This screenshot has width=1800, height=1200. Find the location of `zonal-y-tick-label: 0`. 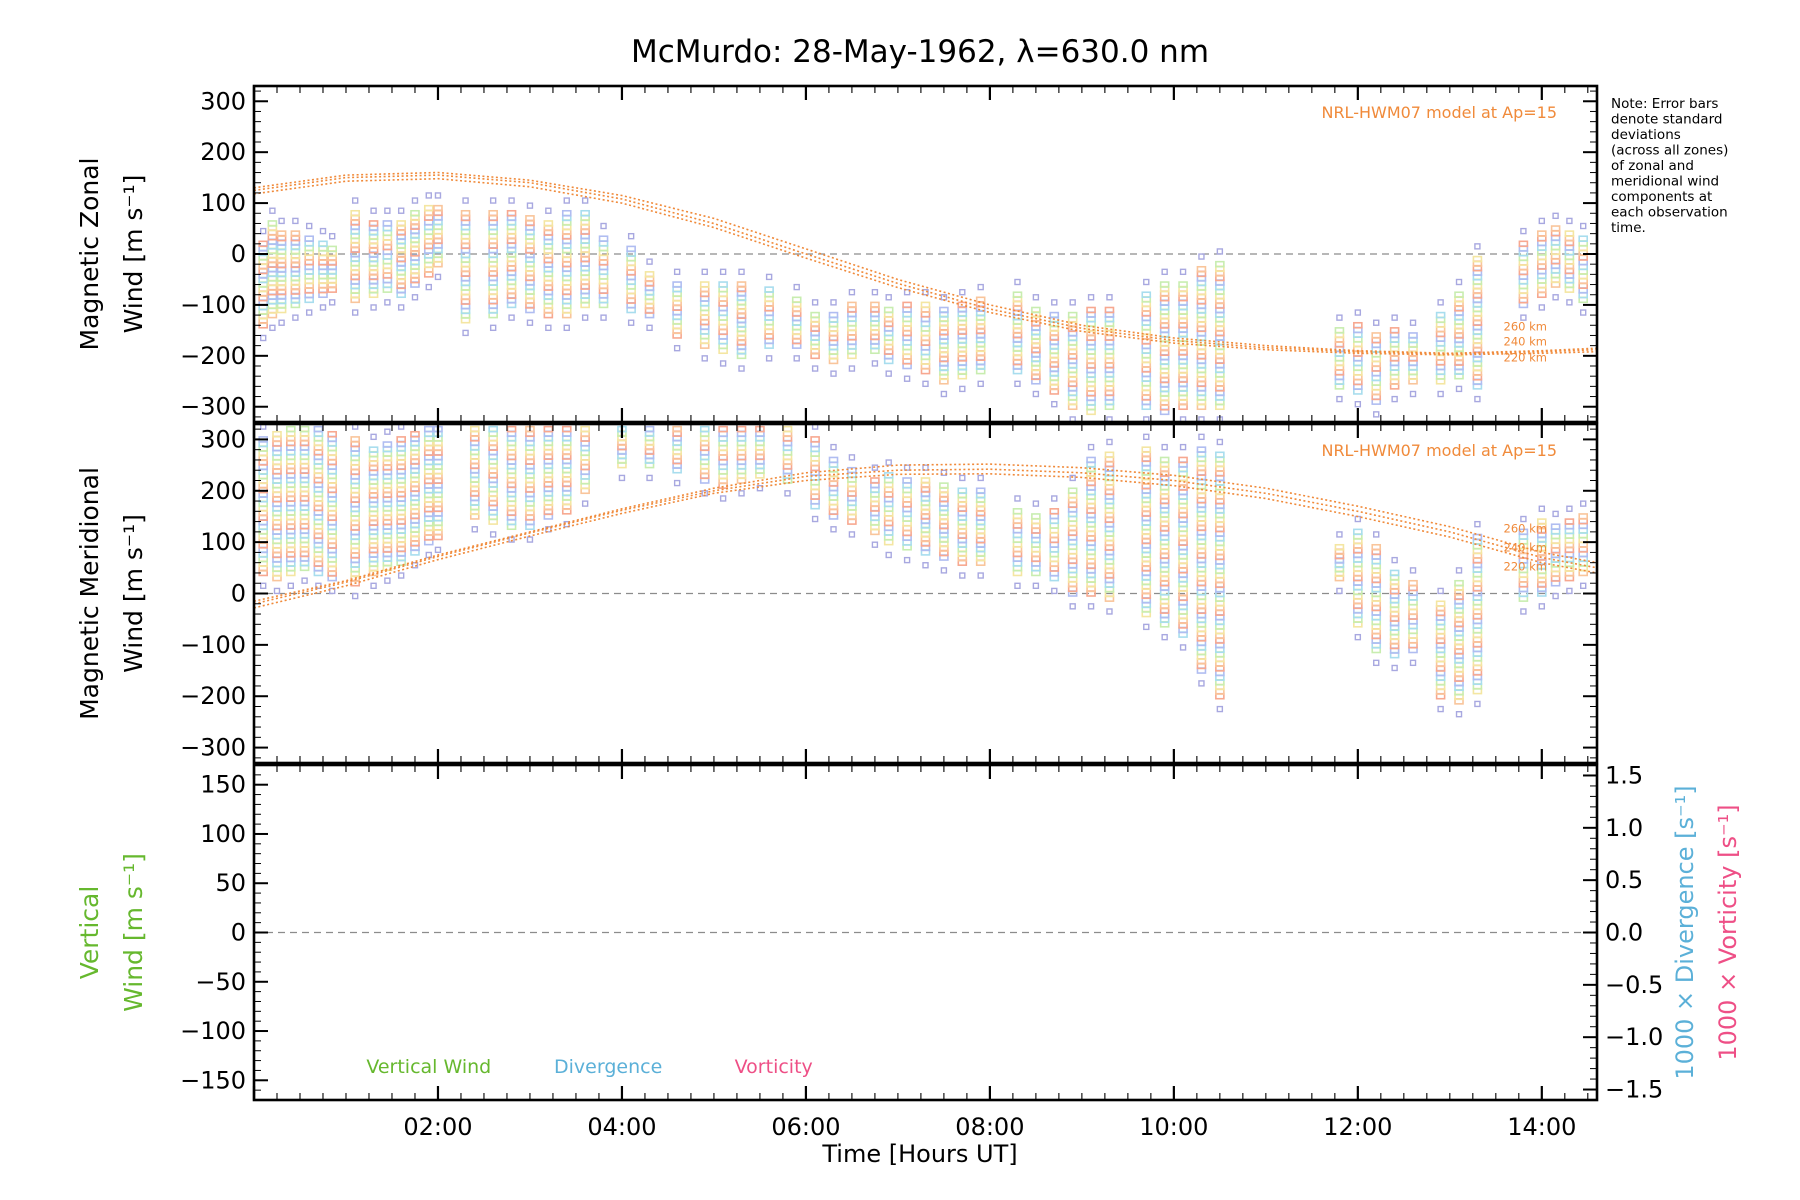

zonal-y-tick-label: 0 is located at coordinates (238, 254).